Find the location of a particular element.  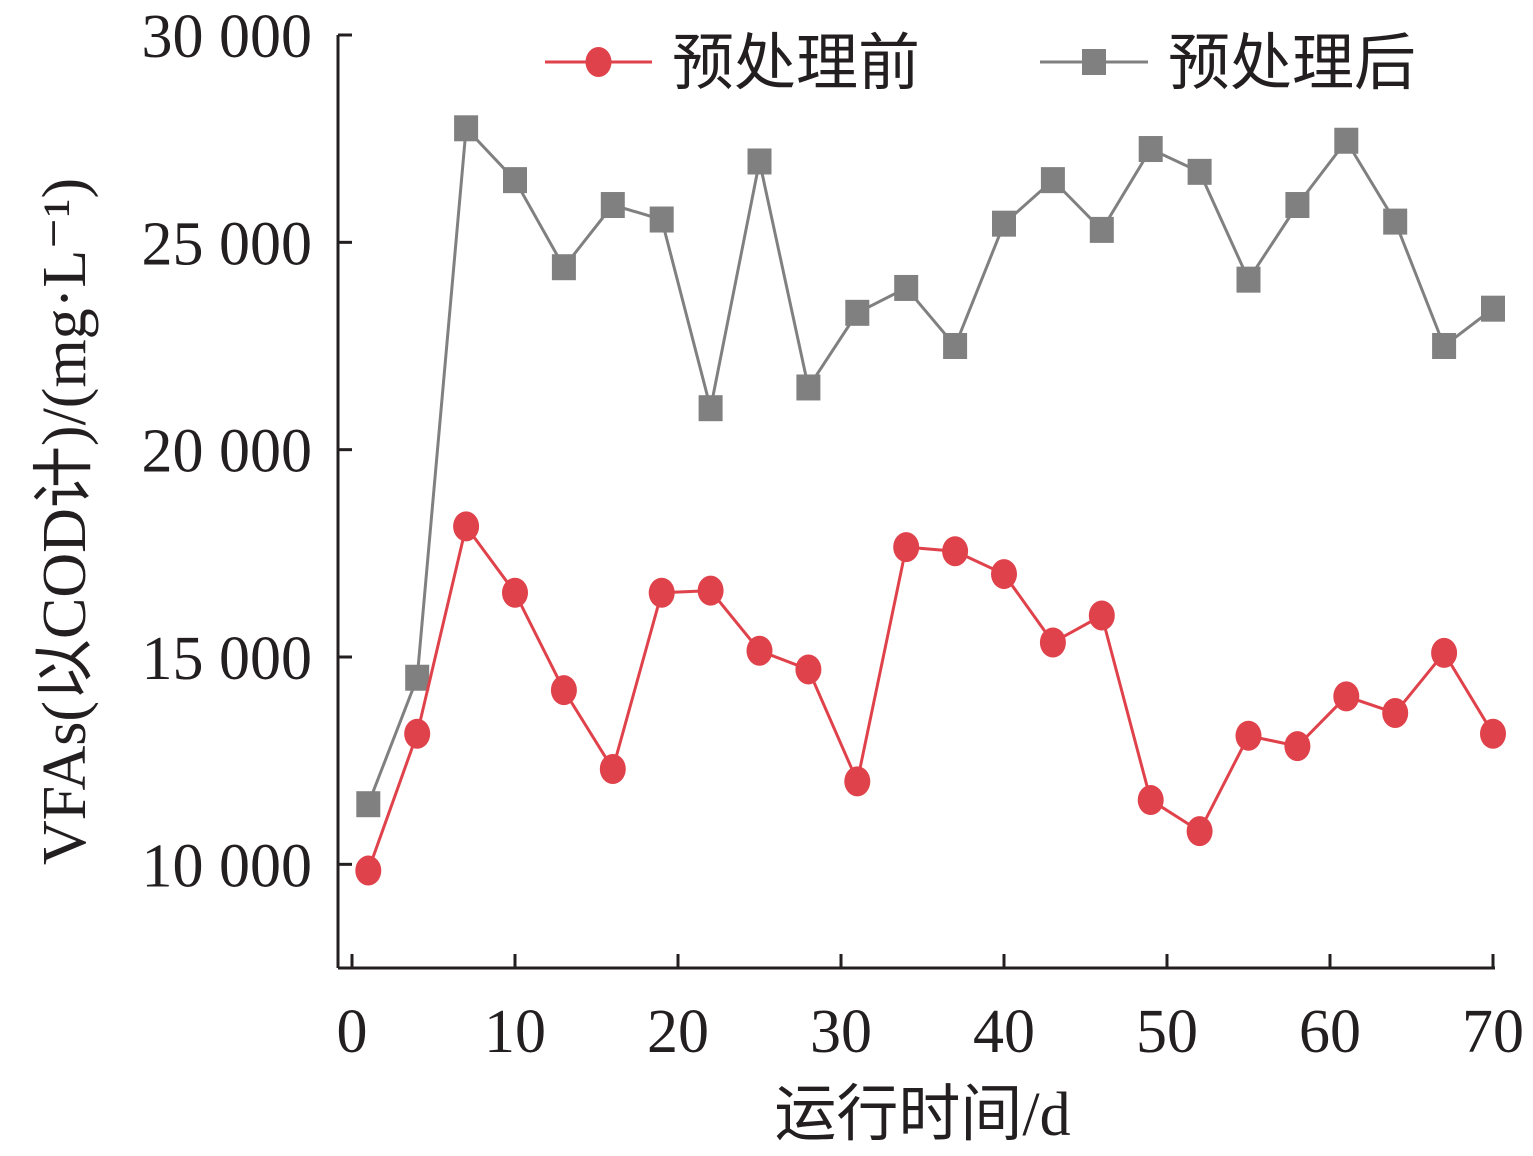

y-tick-label: 20 000 is located at coordinates (227, 452).